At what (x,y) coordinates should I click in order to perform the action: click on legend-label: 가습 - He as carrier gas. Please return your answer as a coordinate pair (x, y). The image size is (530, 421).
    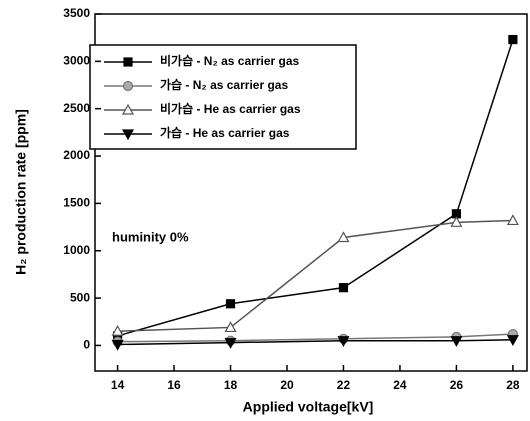
    Looking at the image, I should click on (225, 132).